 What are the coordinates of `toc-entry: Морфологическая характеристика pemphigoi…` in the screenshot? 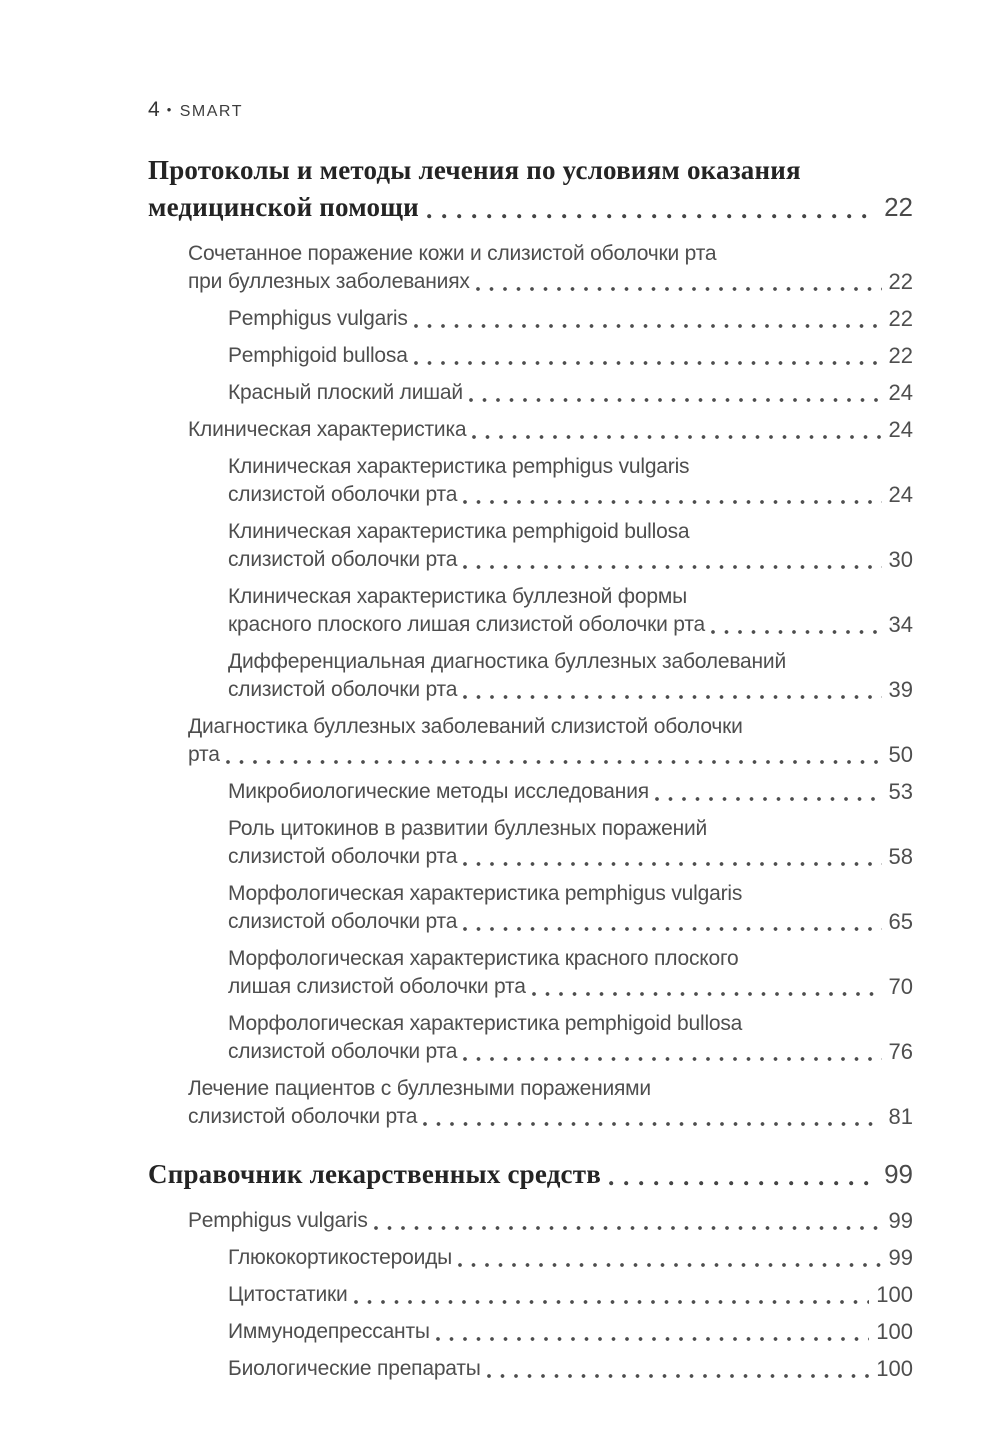 It's located at (530, 1038).